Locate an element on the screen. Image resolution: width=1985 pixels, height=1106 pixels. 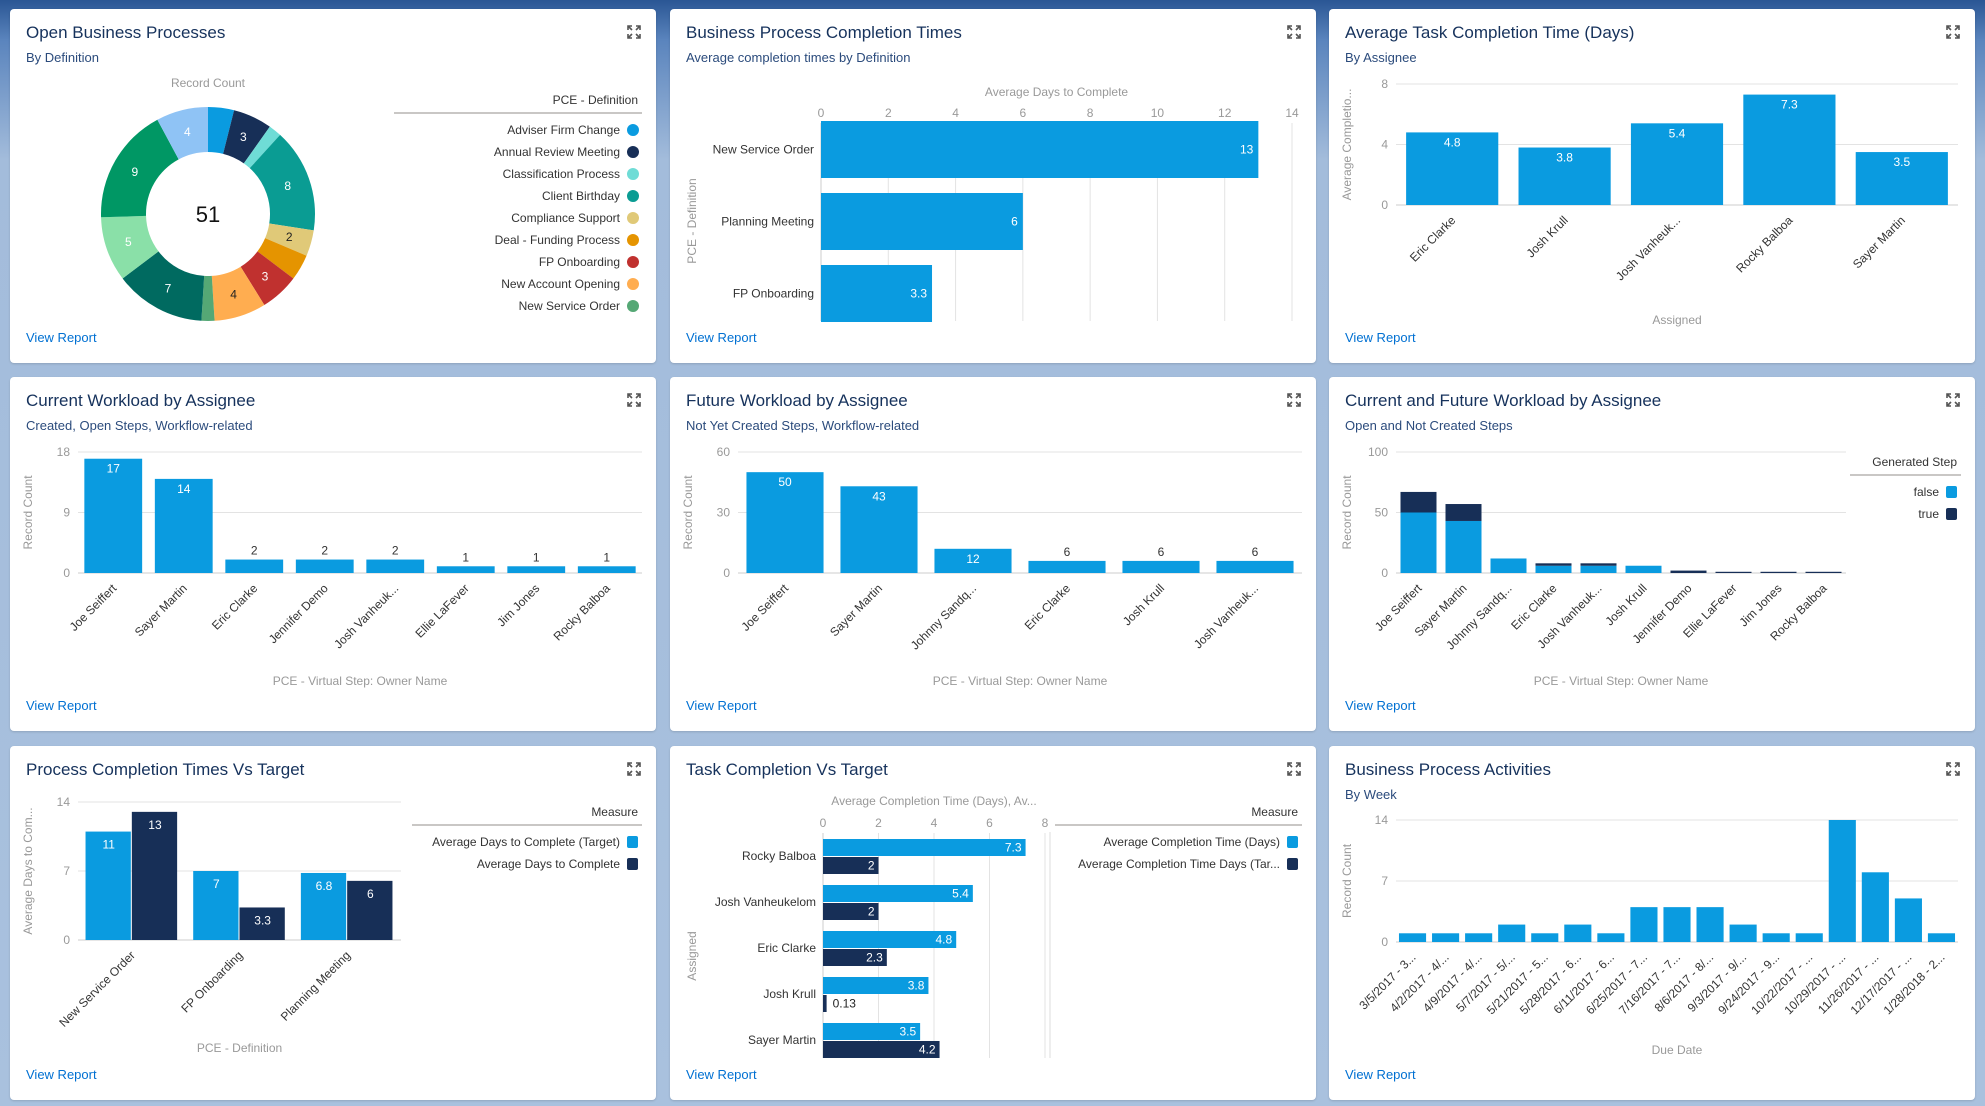
legend-item: Client Birthday is located at coordinates (590, 196).